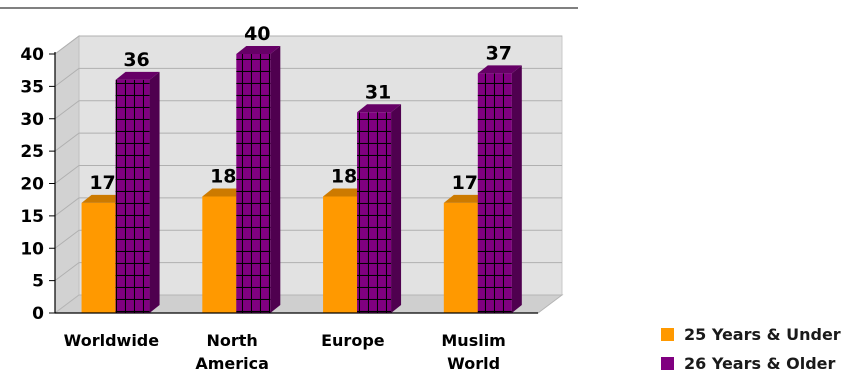 The height and width of the screenshot is (381, 866). I want to click on data-label: 36, so click(136, 60).